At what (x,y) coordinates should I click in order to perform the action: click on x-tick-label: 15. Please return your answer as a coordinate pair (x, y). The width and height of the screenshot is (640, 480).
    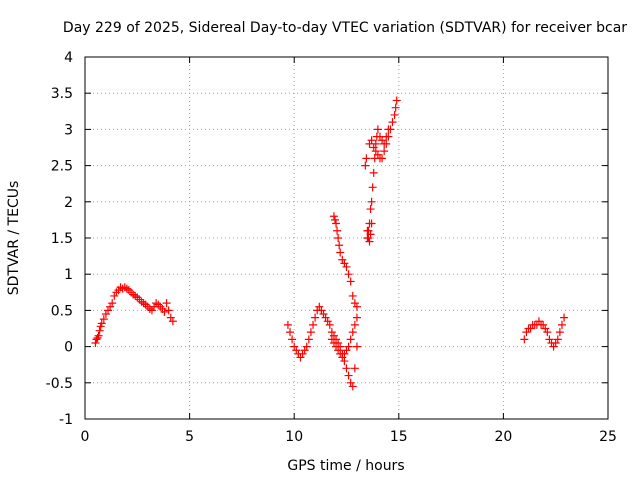
    Looking at the image, I should click on (399, 437).